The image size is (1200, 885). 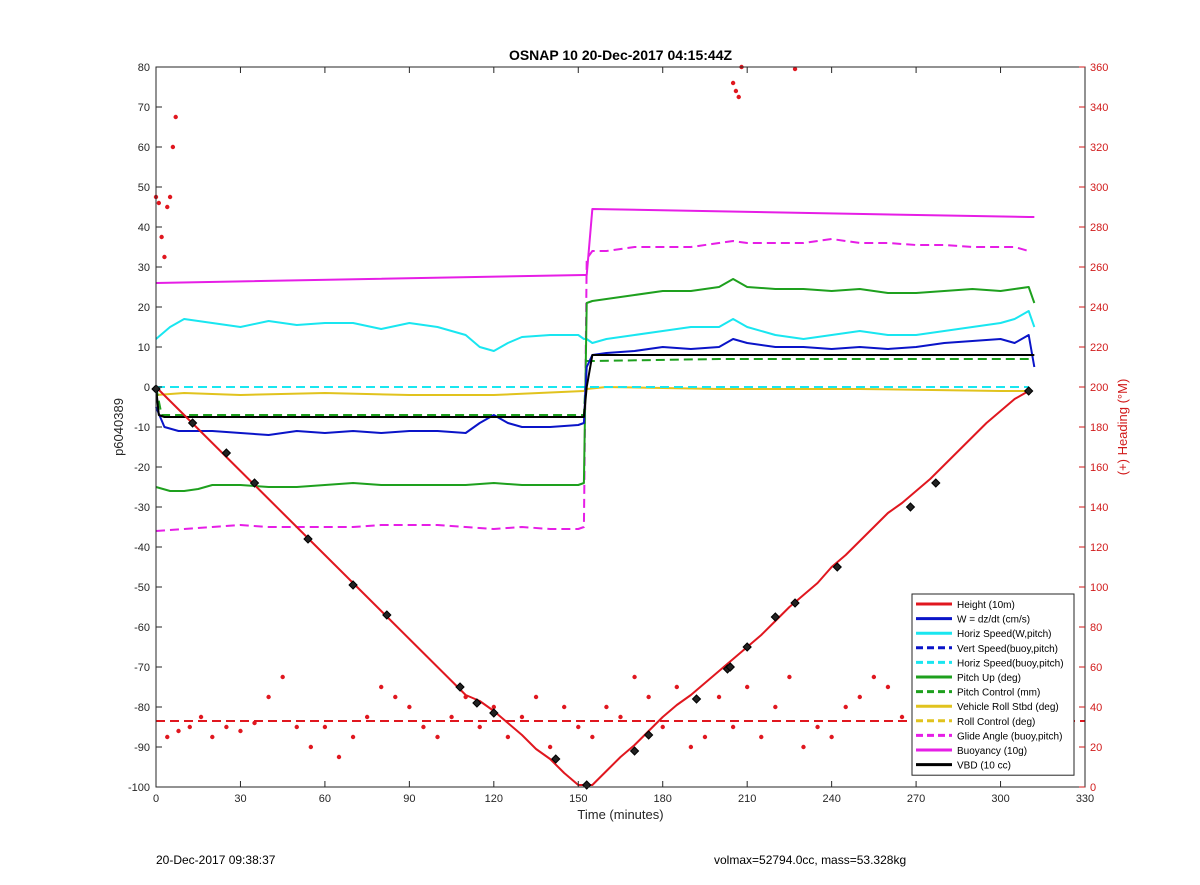 I want to click on legend-label-vert-speed-buoy-pitch: Vert Speed(buoy,pitch), so click(x=1007, y=649).